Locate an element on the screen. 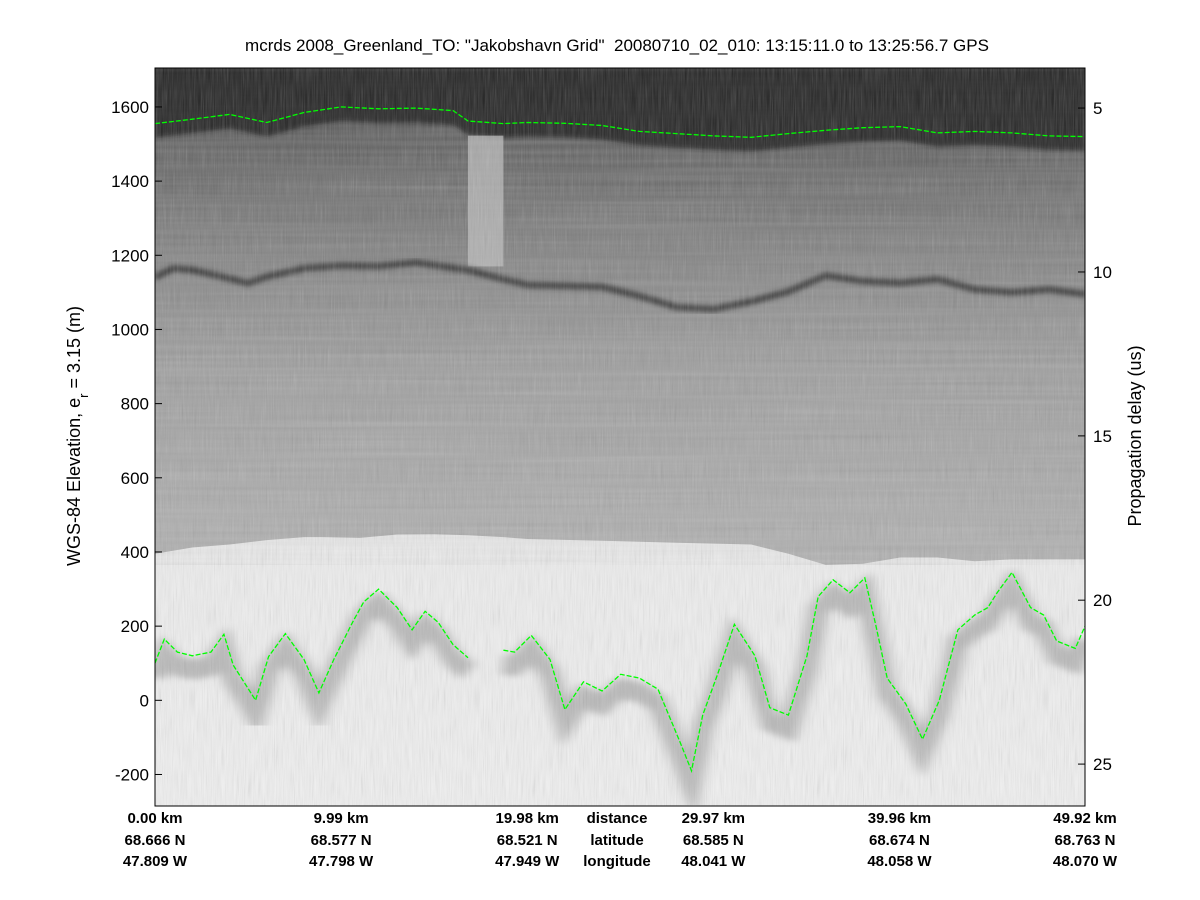 The height and width of the screenshot is (900, 1200). bottom-latitude-label: 68.674 N is located at coordinates (899, 840).